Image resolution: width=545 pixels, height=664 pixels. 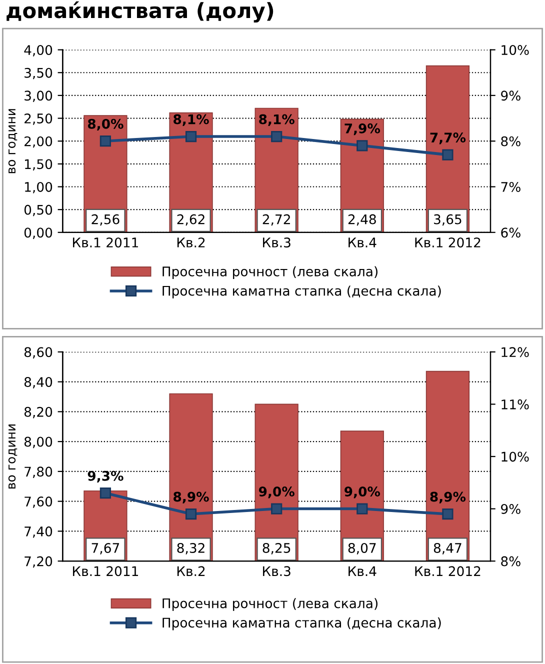 I want to click on y-tick-label: 1,50, so click(x=38, y=164).